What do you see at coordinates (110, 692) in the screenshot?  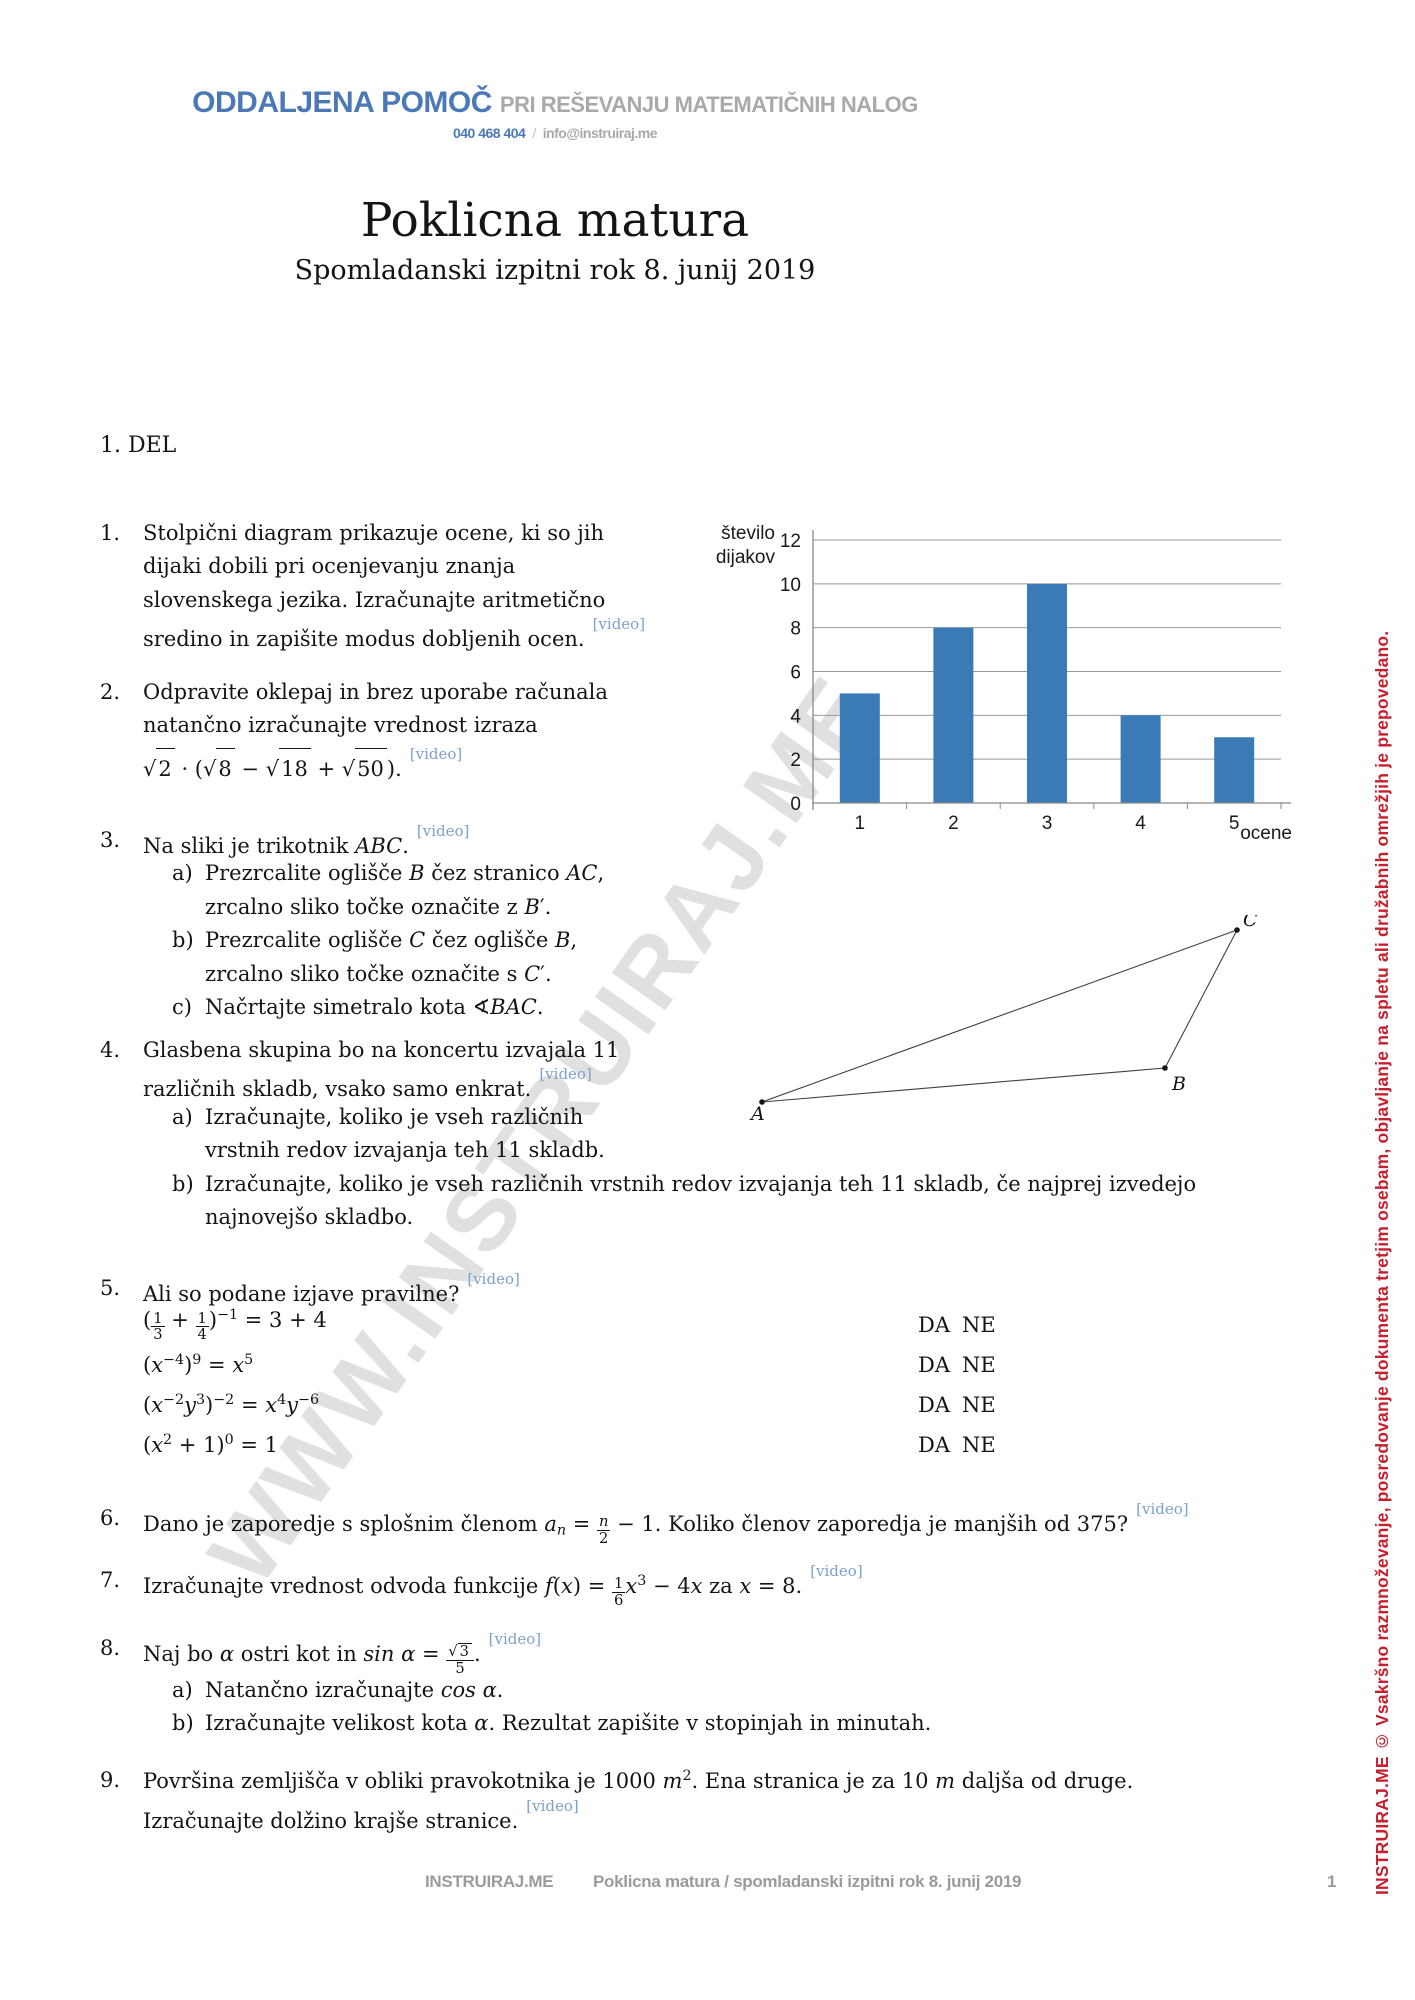 I see `question-number: 2.` at bounding box center [110, 692].